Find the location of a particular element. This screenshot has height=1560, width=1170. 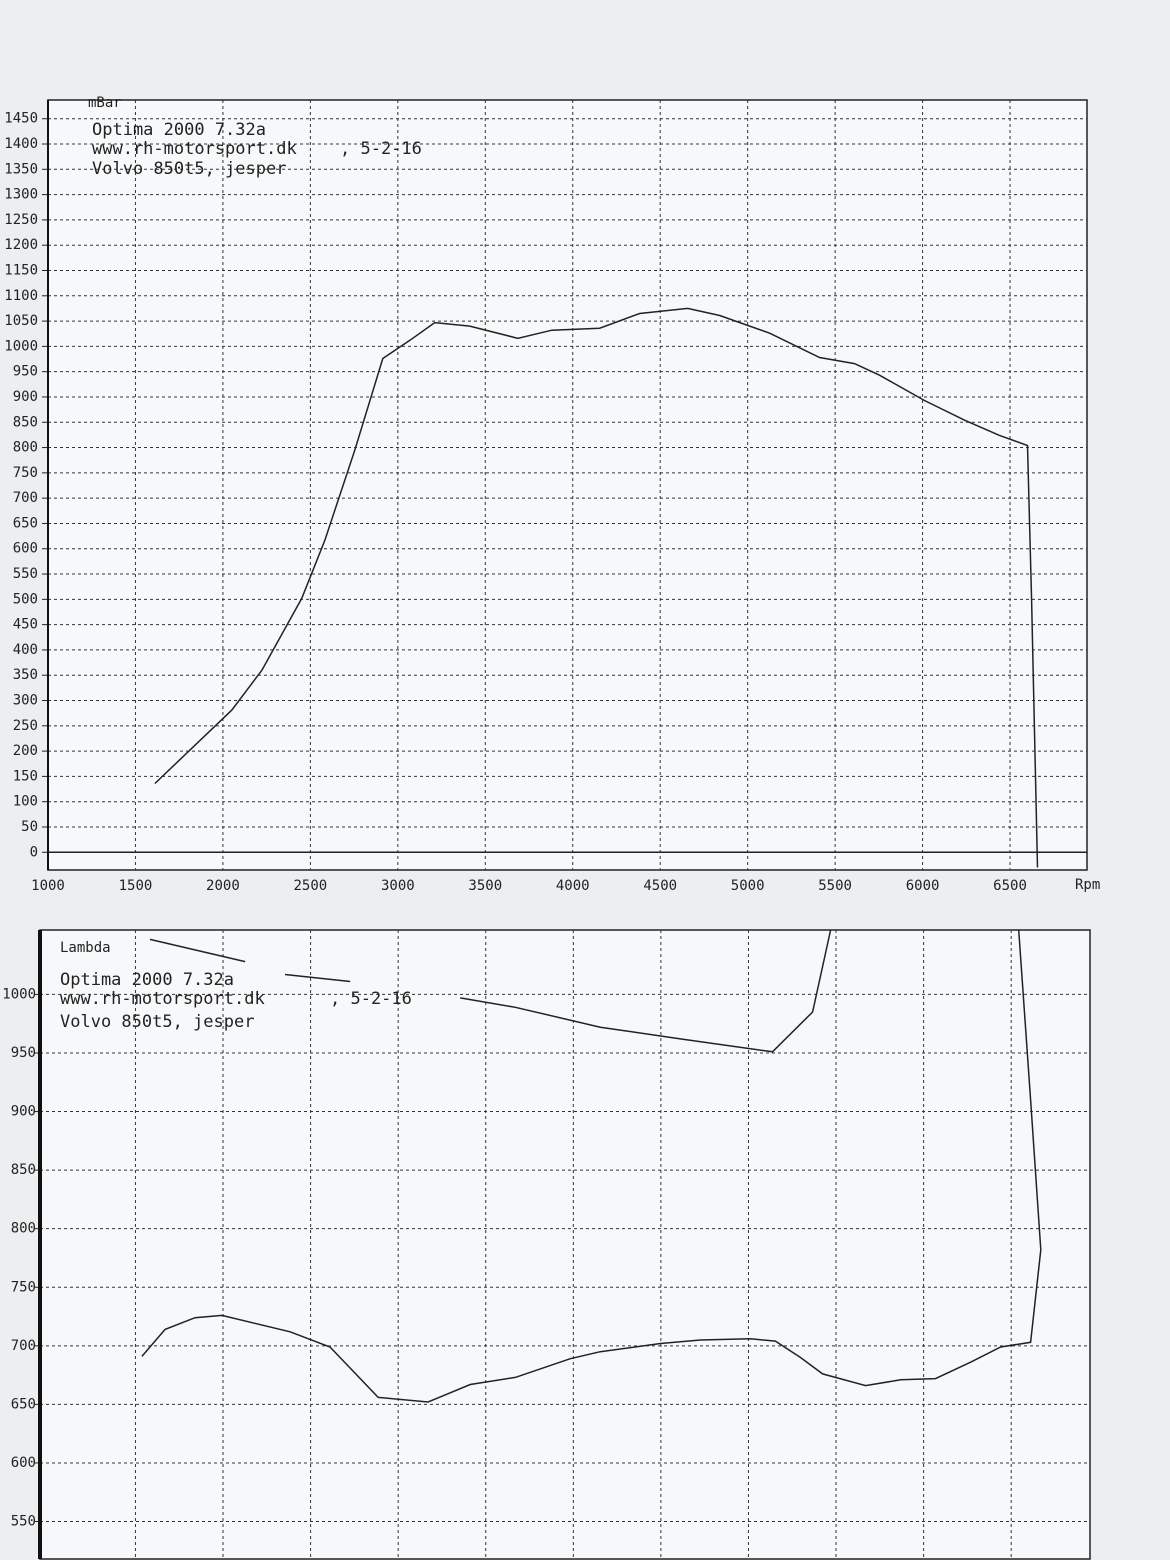

y-tick-label: 1200 is located at coordinates (21, 245).